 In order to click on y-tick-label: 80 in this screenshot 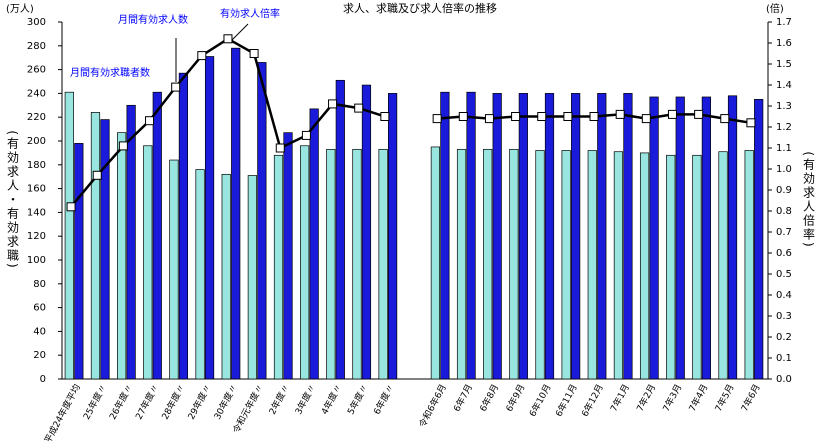, I will do `click(39, 284)`.